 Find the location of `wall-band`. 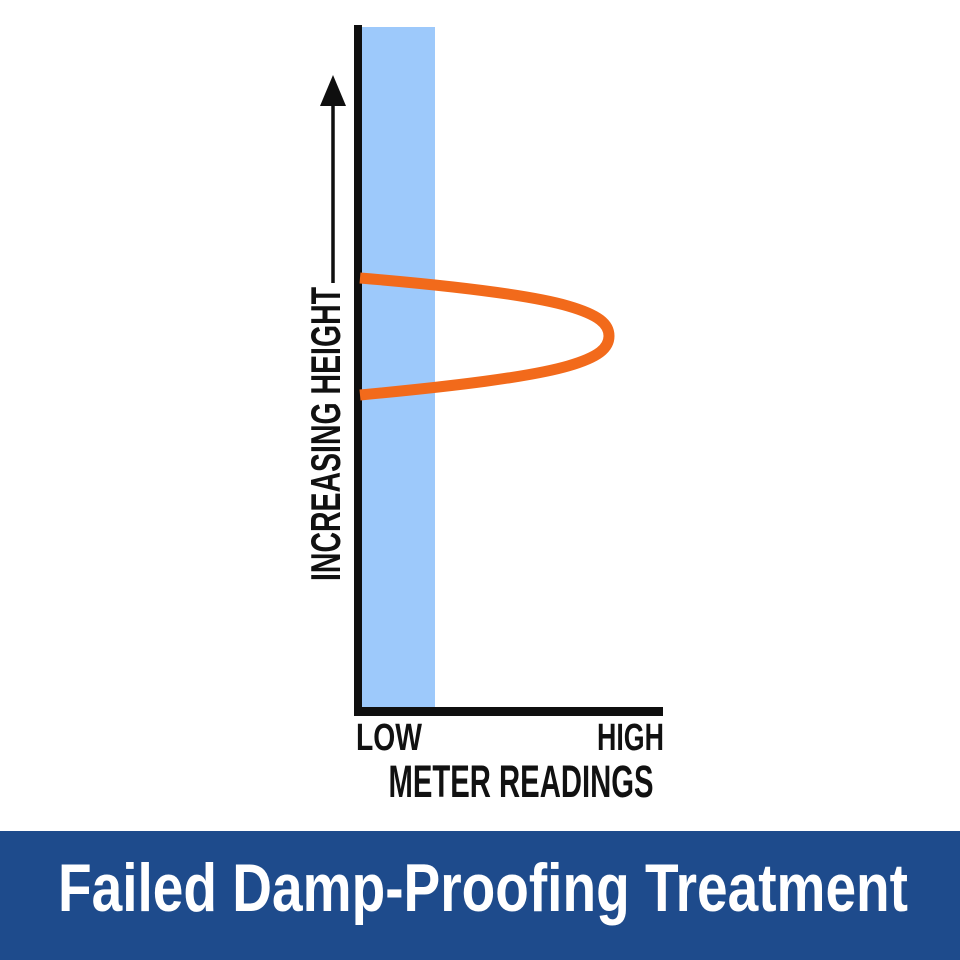

wall-band is located at coordinates (398, 367).